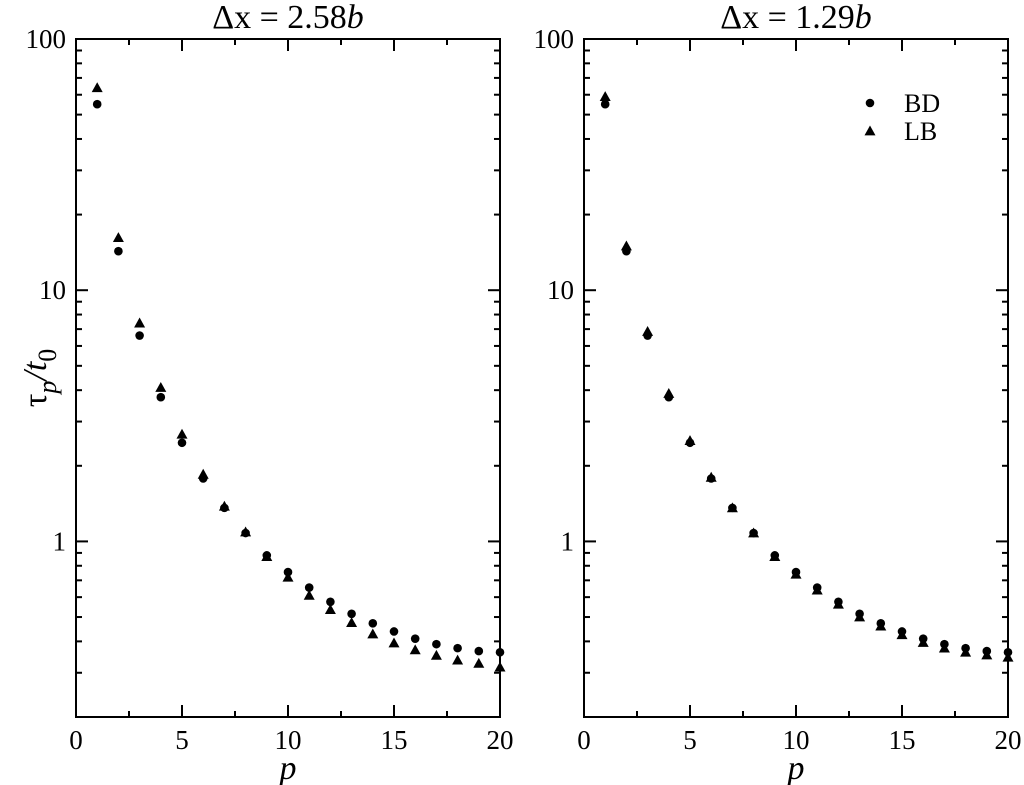 This screenshot has width=1024, height=785. I want to click on legend-marker-lb, so click(870, 130).